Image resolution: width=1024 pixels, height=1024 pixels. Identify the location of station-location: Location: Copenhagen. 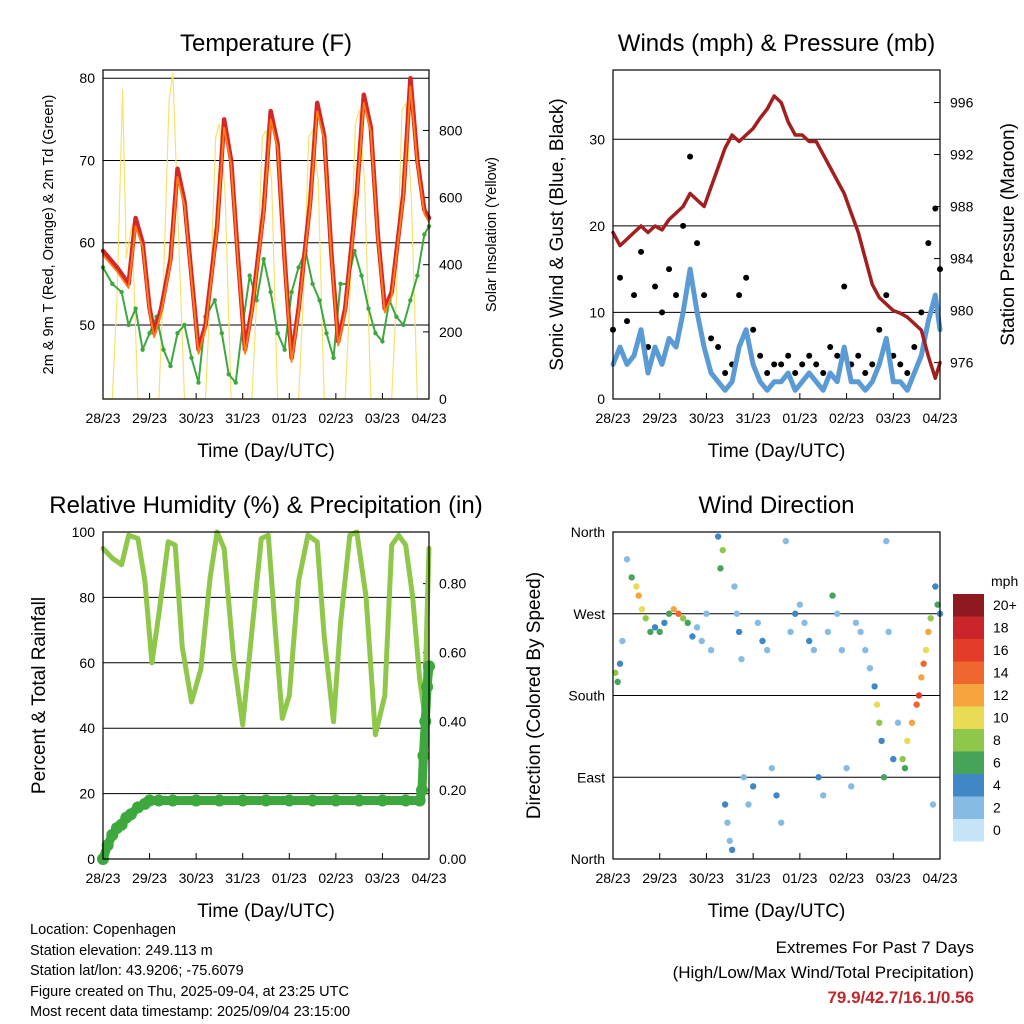
(103, 930).